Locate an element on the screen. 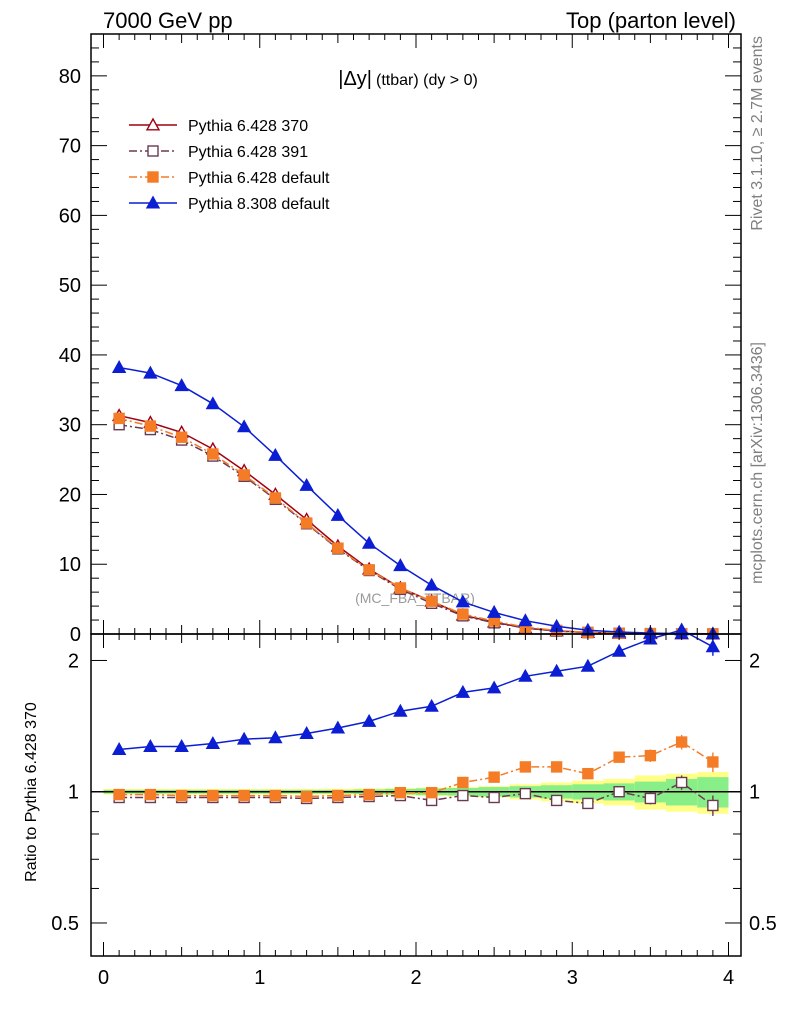 The image size is (786, 1024). x-tick-label: 2 is located at coordinates (415, 978).